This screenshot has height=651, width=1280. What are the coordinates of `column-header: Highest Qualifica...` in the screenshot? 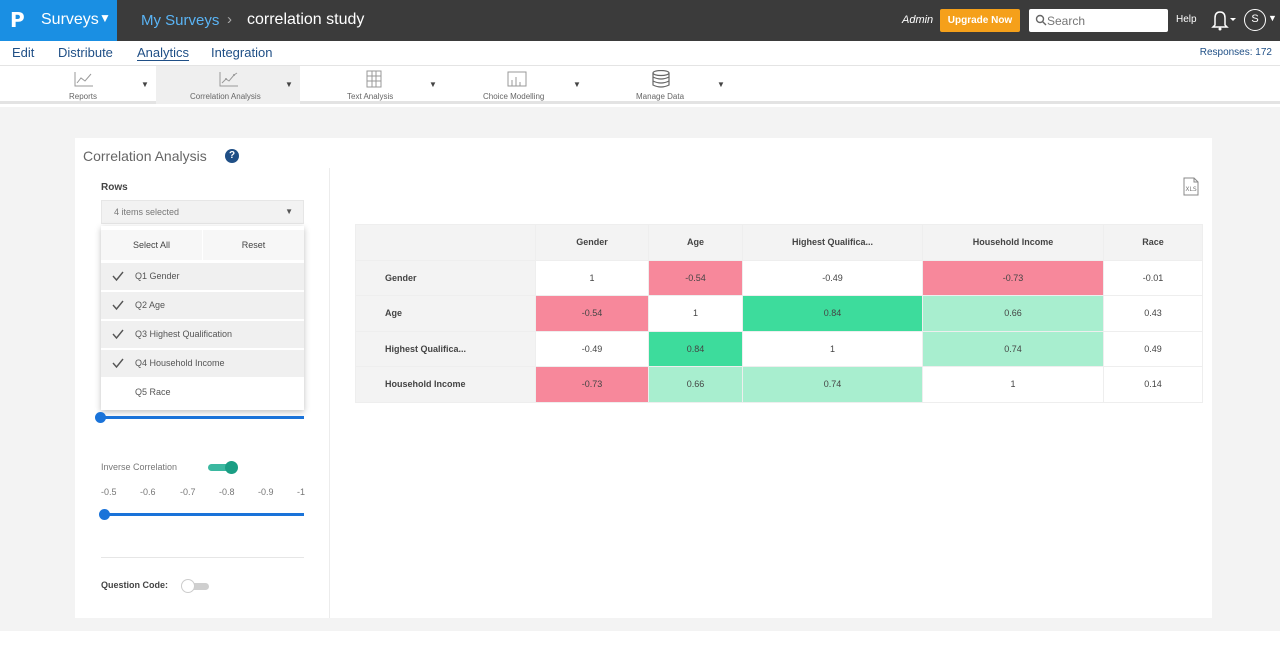 It's located at (832, 242).